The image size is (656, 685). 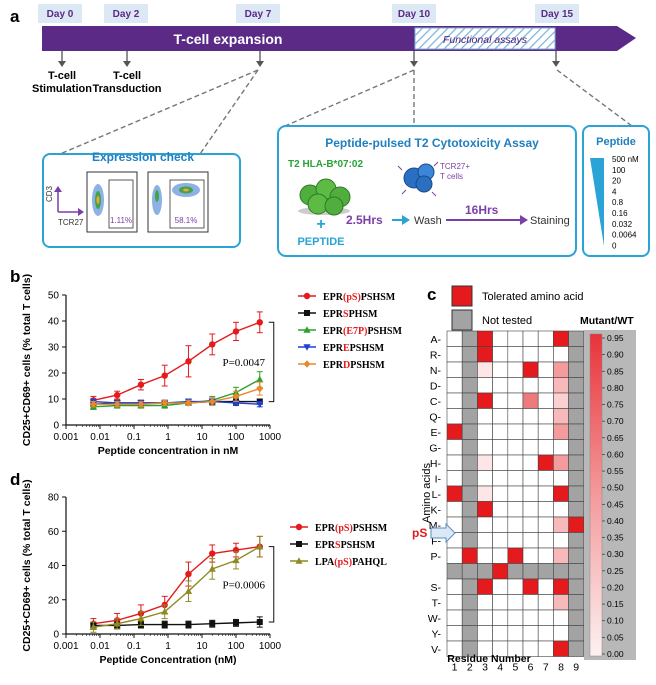 What do you see at coordinates (15, 479) in the screenshot?
I see `panel-d-label: d` at bounding box center [15, 479].